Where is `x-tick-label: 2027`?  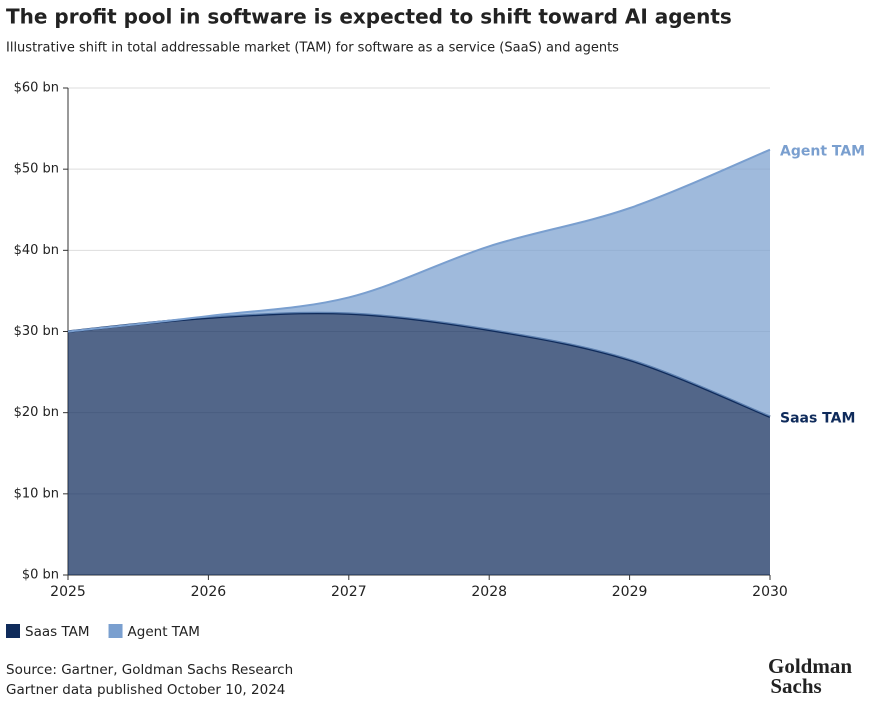 x-tick-label: 2027 is located at coordinates (349, 592).